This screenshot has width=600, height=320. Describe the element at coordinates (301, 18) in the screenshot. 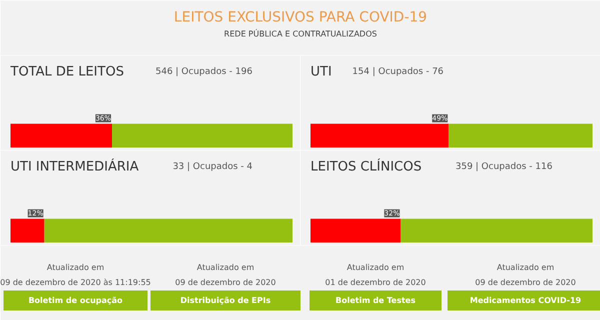

I see `text: LEITOS EXCLUSIVOS PARA COVID-19` at that location.